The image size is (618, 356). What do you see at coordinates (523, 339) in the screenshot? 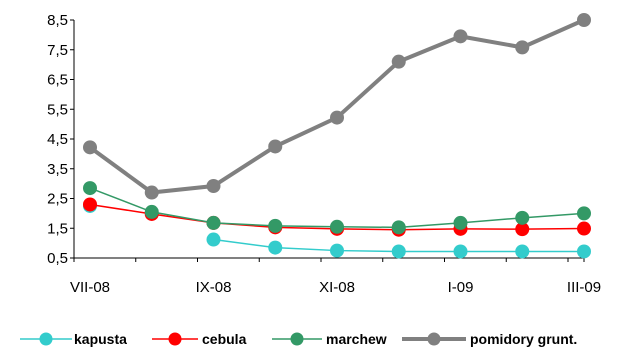
I see `legend-label: pomidory grunt.` at bounding box center [523, 339].